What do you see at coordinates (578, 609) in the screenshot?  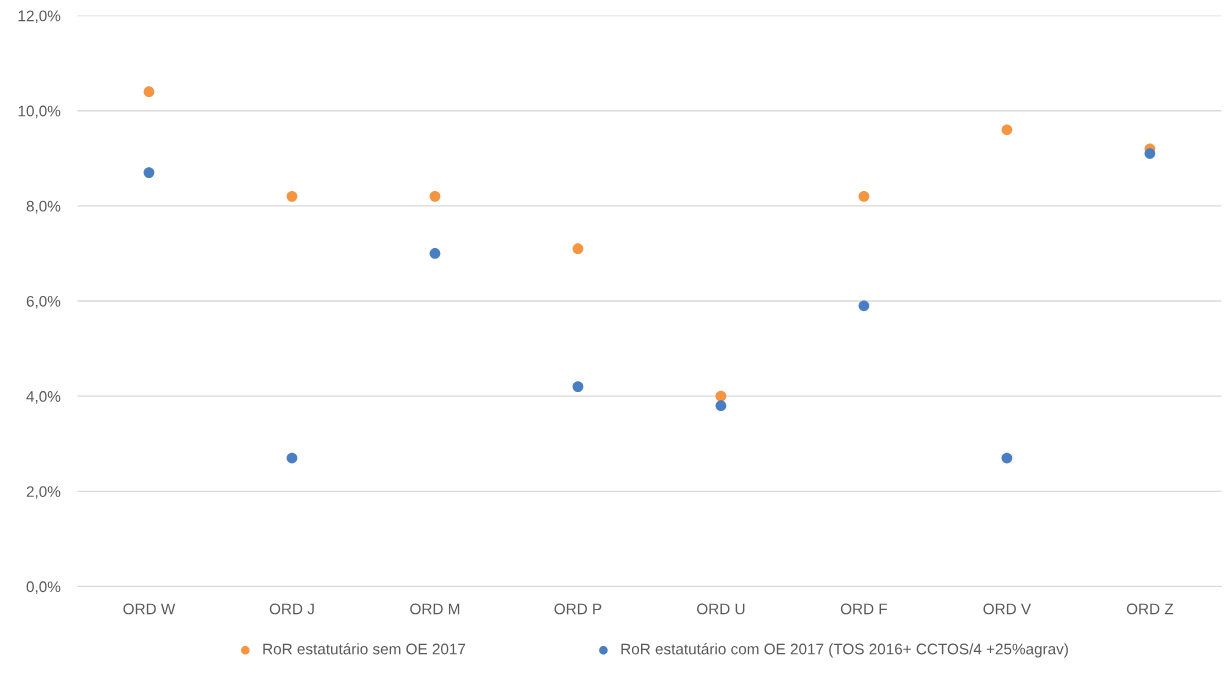 I see `x-tick-label: ORD P` at bounding box center [578, 609].